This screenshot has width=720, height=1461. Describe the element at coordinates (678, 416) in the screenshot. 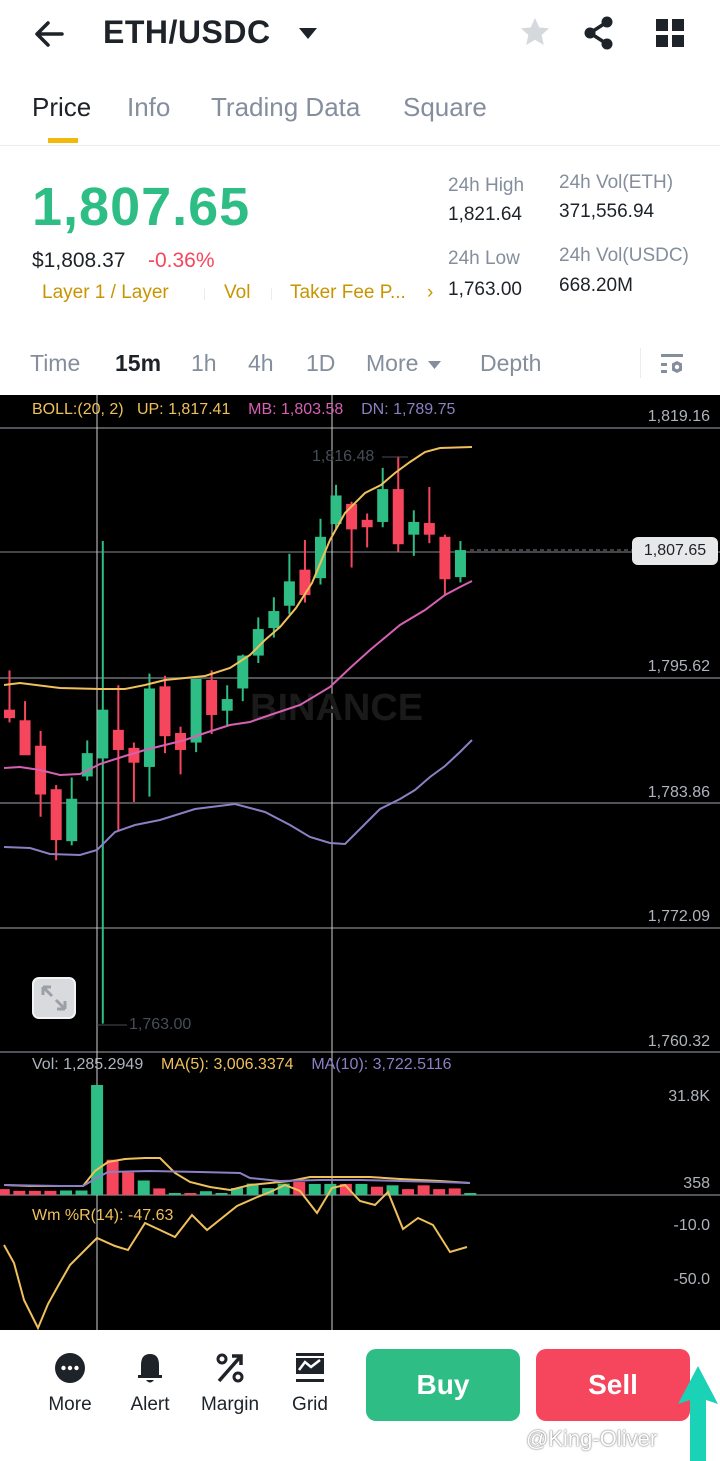

I see `price-axis-label: 1,819.16` at that location.